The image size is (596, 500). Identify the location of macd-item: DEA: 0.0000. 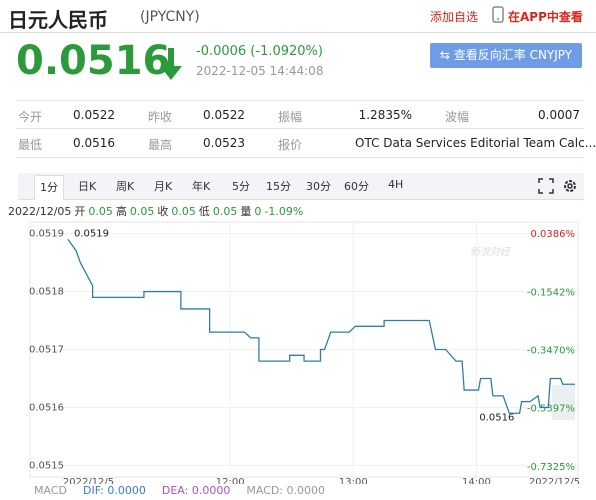
(196, 490).